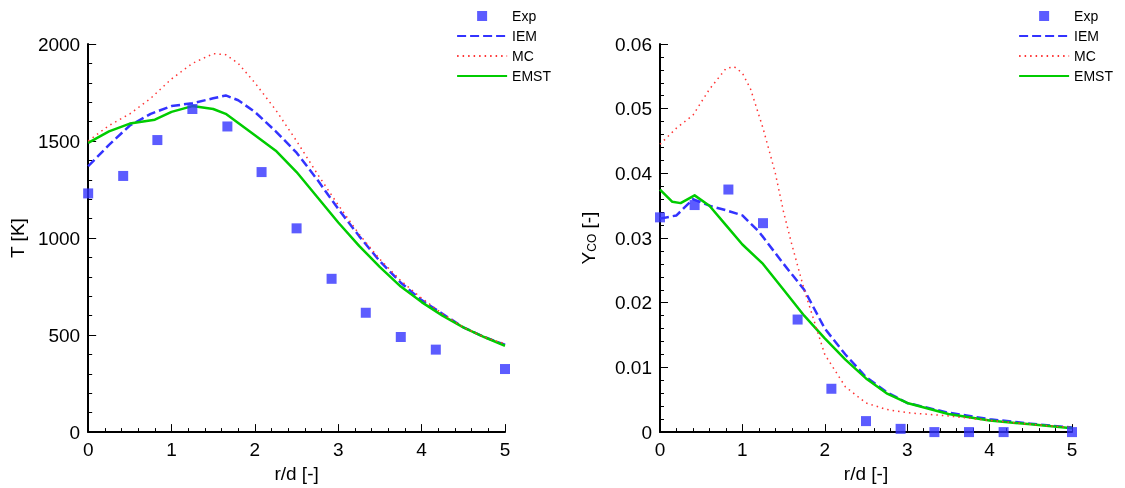 The height and width of the screenshot is (488, 1125). I want to click on y-tick-label: 2000, so click(59, 44).